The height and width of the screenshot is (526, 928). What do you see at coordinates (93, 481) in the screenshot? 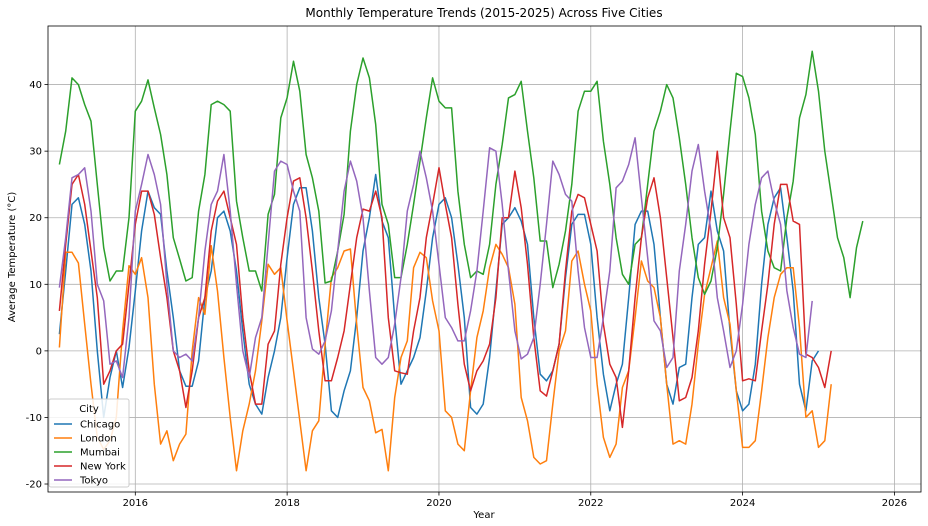
I see `legend-label: Tokyo` at bounding box center [93, 481].